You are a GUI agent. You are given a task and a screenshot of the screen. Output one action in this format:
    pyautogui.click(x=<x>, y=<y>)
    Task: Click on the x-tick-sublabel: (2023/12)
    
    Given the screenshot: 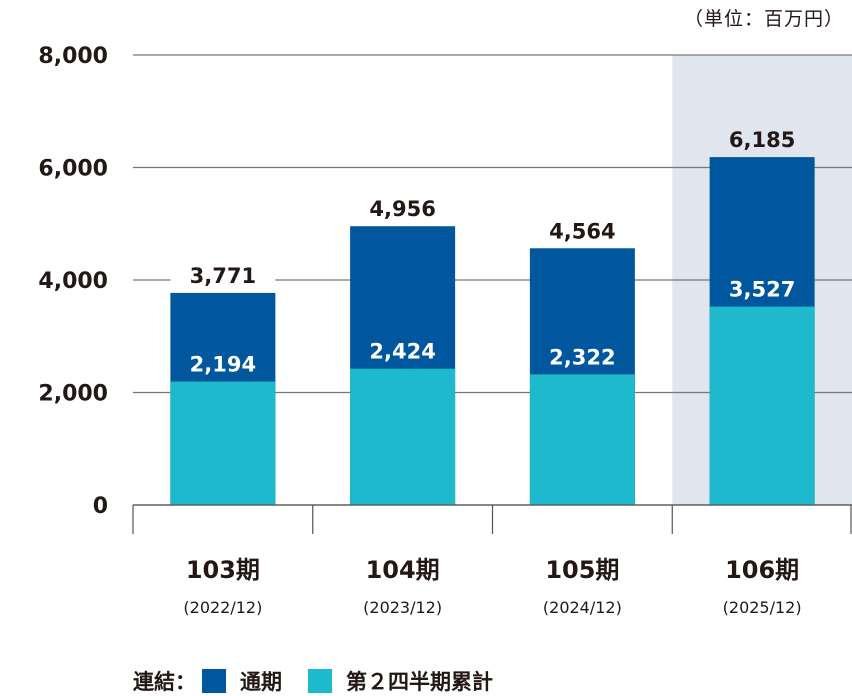 What is the action you would take?
    pyautogui.click(x=402, y=607)
    